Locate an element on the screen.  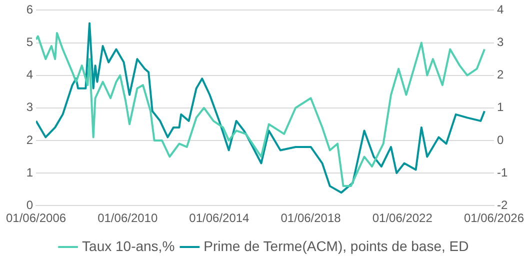
legend-label: Taux 10-ans,% is located at coordinates (128, 246).